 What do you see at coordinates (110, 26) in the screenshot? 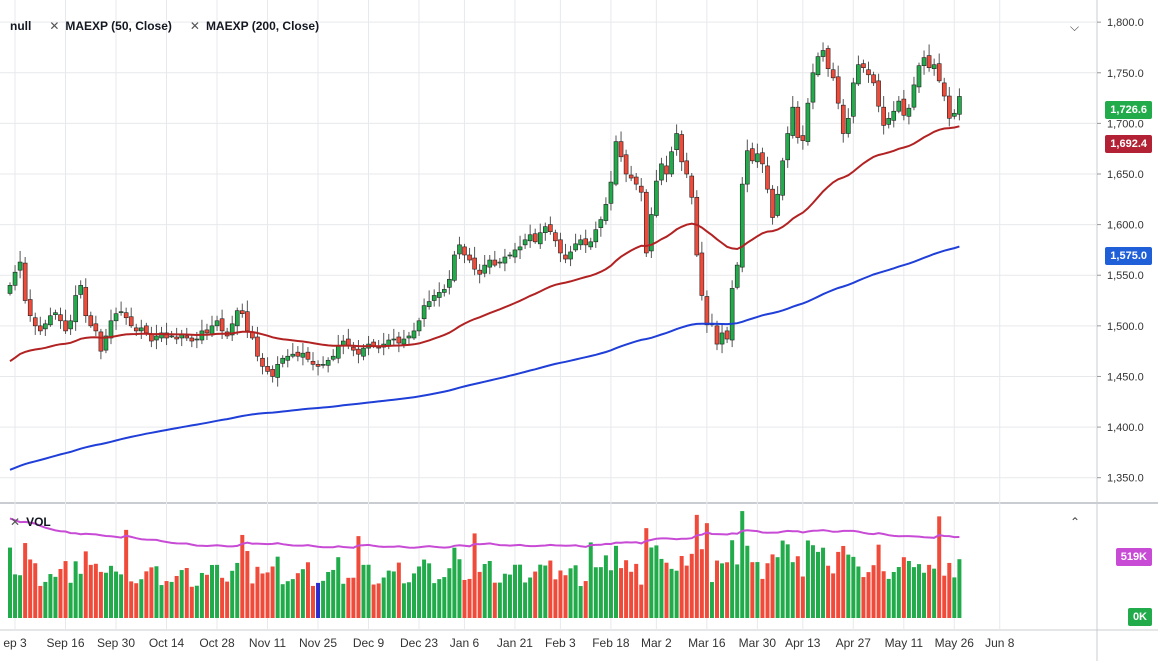
I see `legend-ma50: ✕ MAEXP (50, Close)` at bounding box center [110, 26].